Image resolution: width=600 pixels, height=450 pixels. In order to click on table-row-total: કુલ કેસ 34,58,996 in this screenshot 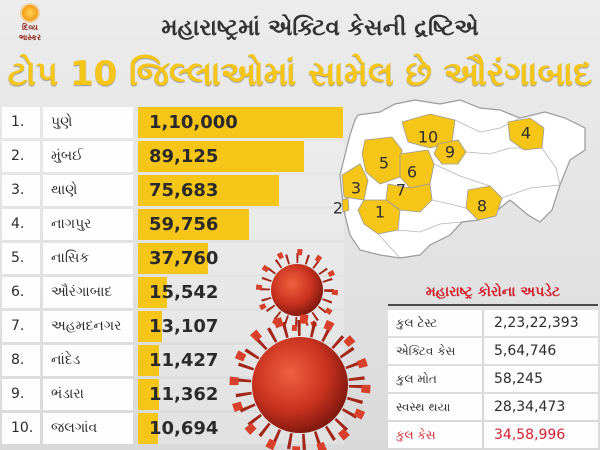, I will do `click(493, 435)`.